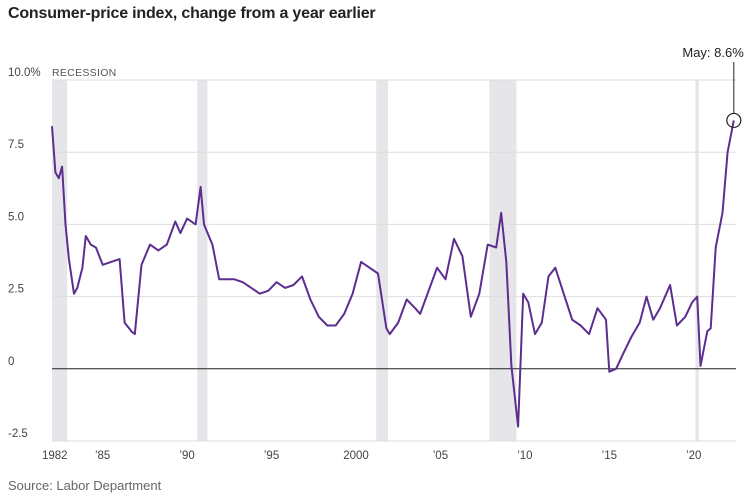  Describe the element at coordinates (16, 217) in the screenshot. I see `y-tick-label: 5.0` at that location.